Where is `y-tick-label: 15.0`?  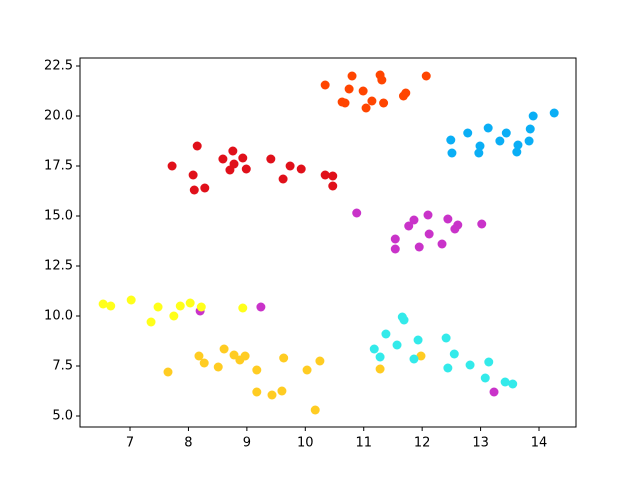 y-tick-label: 15.0 is located at coordinates (58, 216).